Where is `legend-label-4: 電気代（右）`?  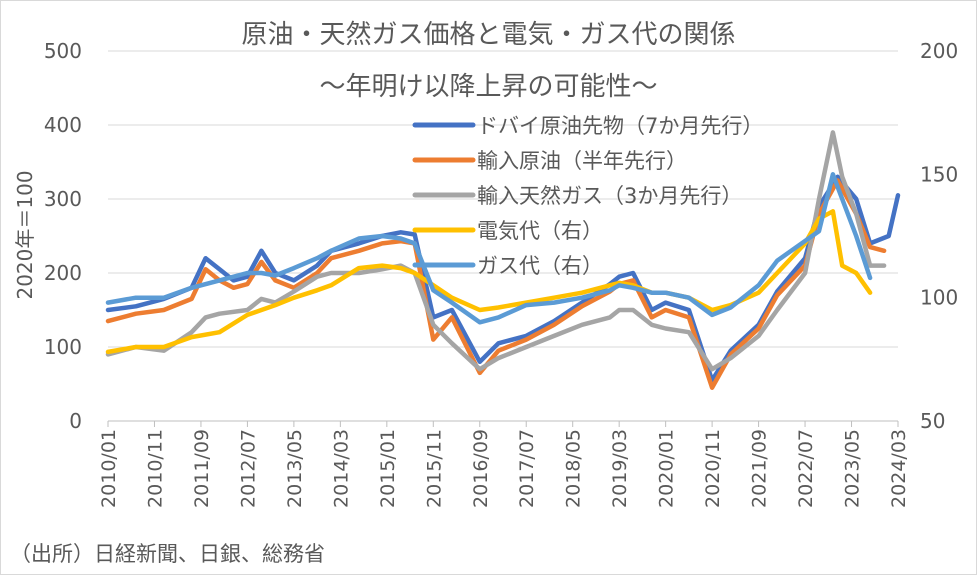 legend-label-4: 電気代（右） is located at coordinates (540, 231).